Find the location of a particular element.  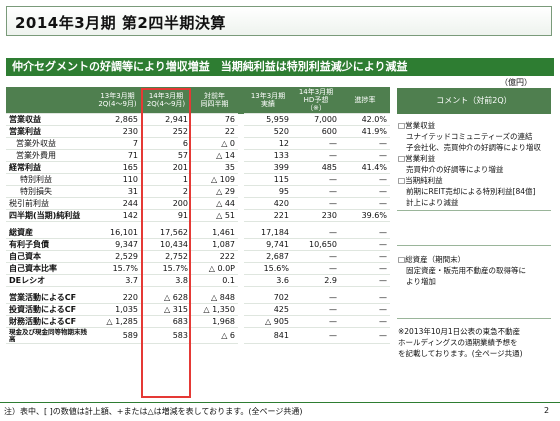

cell-col-13-actual: 221 is located at coordinates (268, 215).